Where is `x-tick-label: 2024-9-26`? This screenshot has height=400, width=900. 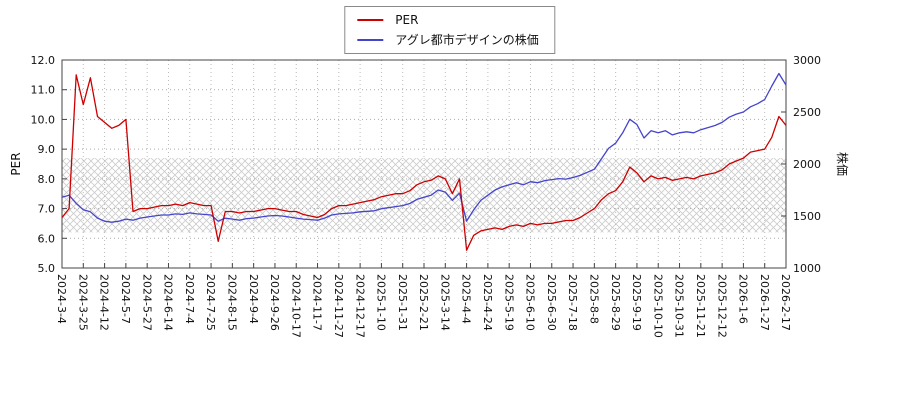 x-tick-label: 2024-9-26 is located at coordinates (274, 302).